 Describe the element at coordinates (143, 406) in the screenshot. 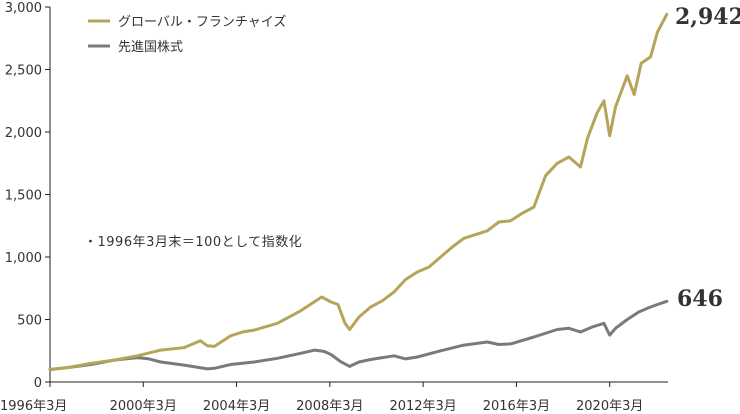

I see `x-tick-label: 2000年3月` at that location.